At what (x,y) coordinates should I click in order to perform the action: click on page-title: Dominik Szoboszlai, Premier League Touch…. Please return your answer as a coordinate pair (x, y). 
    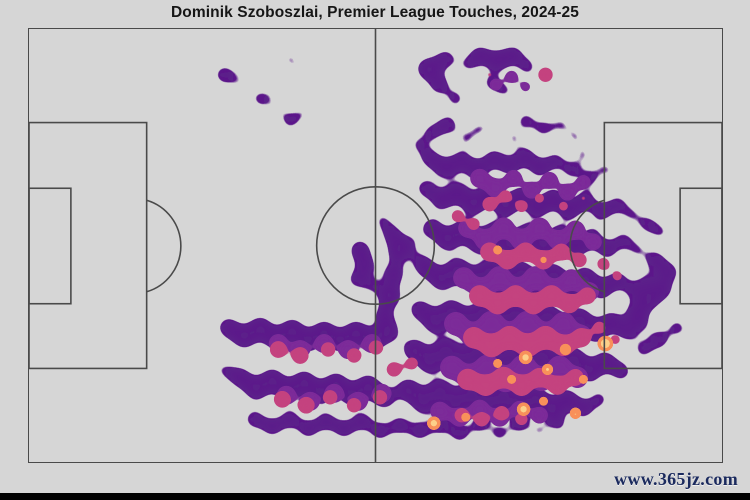
    Looking at the image, I should click on (375, 12).